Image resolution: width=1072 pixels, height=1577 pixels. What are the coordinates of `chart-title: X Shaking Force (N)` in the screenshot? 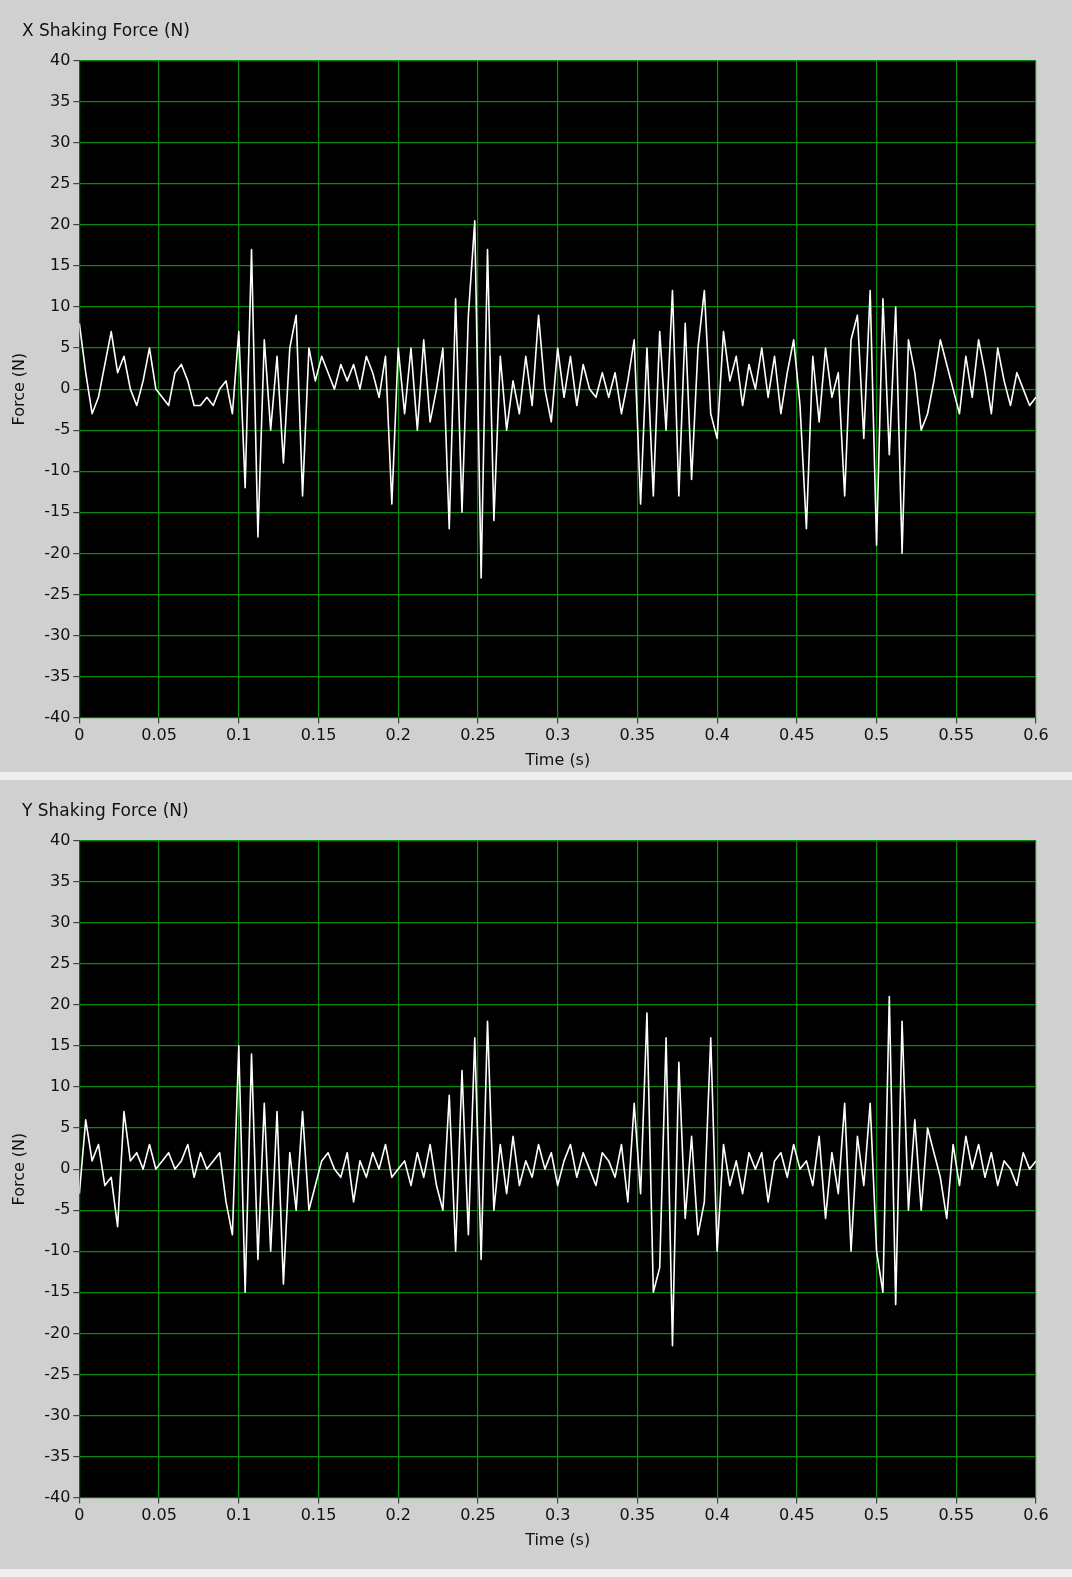 It's located at (106, 30).